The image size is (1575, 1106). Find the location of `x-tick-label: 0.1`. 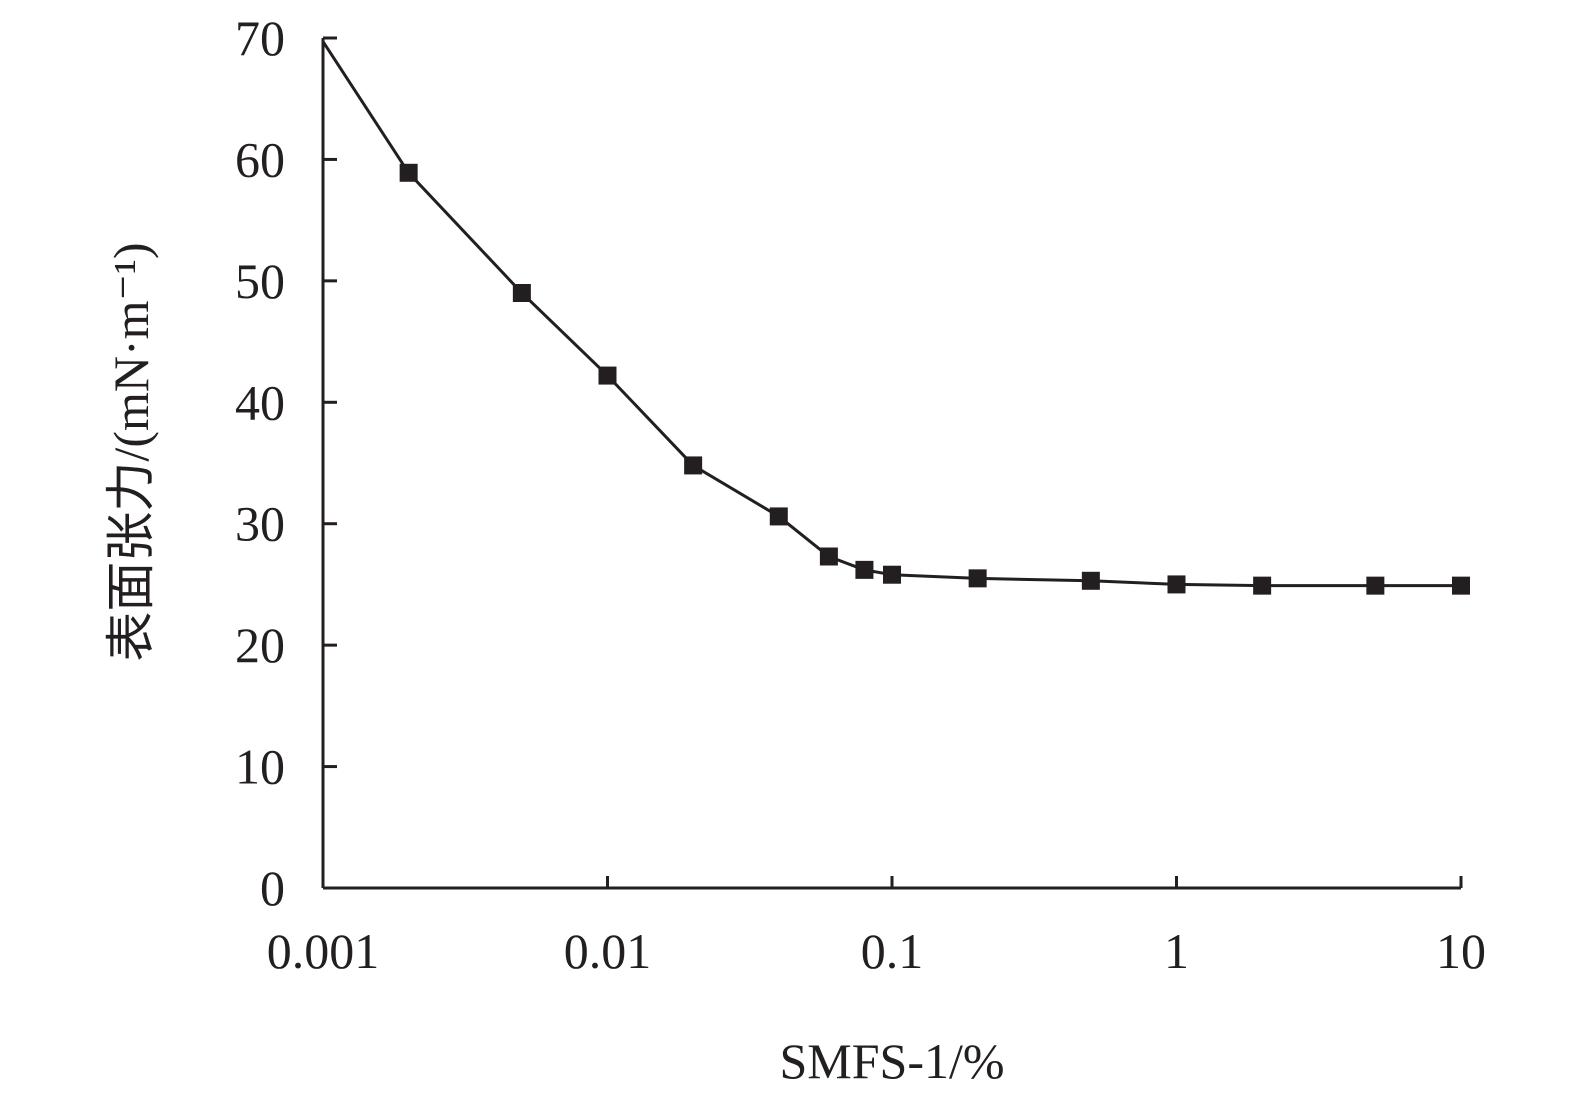

x-tick-label: 0.1 is located at coordinates (892, 951).